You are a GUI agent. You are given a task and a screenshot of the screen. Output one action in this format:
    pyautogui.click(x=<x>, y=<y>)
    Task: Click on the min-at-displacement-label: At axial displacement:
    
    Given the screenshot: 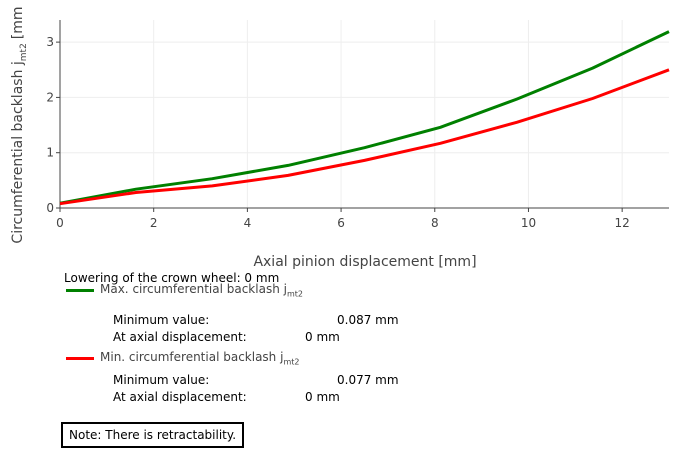 What is the action you would take?
    pyautogui.click(x=180, y=397)
    